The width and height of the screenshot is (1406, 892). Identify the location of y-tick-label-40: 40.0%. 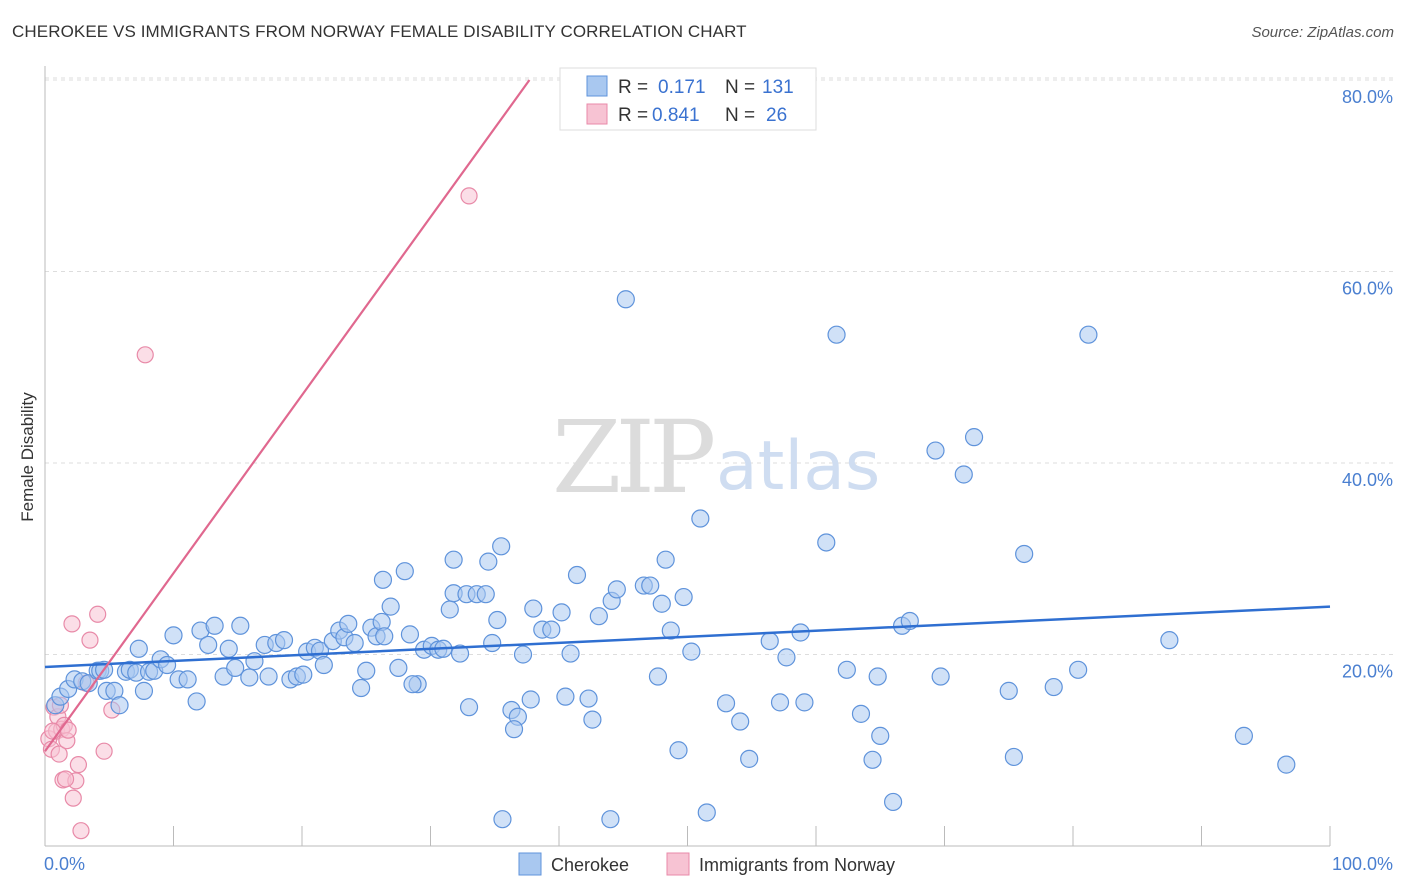
(1367, 480).